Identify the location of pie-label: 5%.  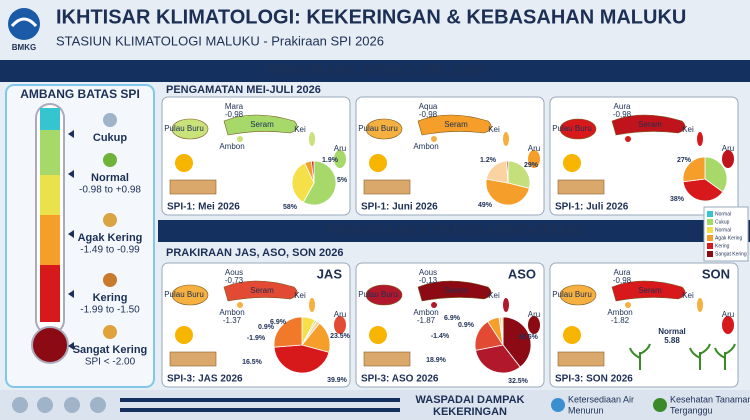
(342, 180).